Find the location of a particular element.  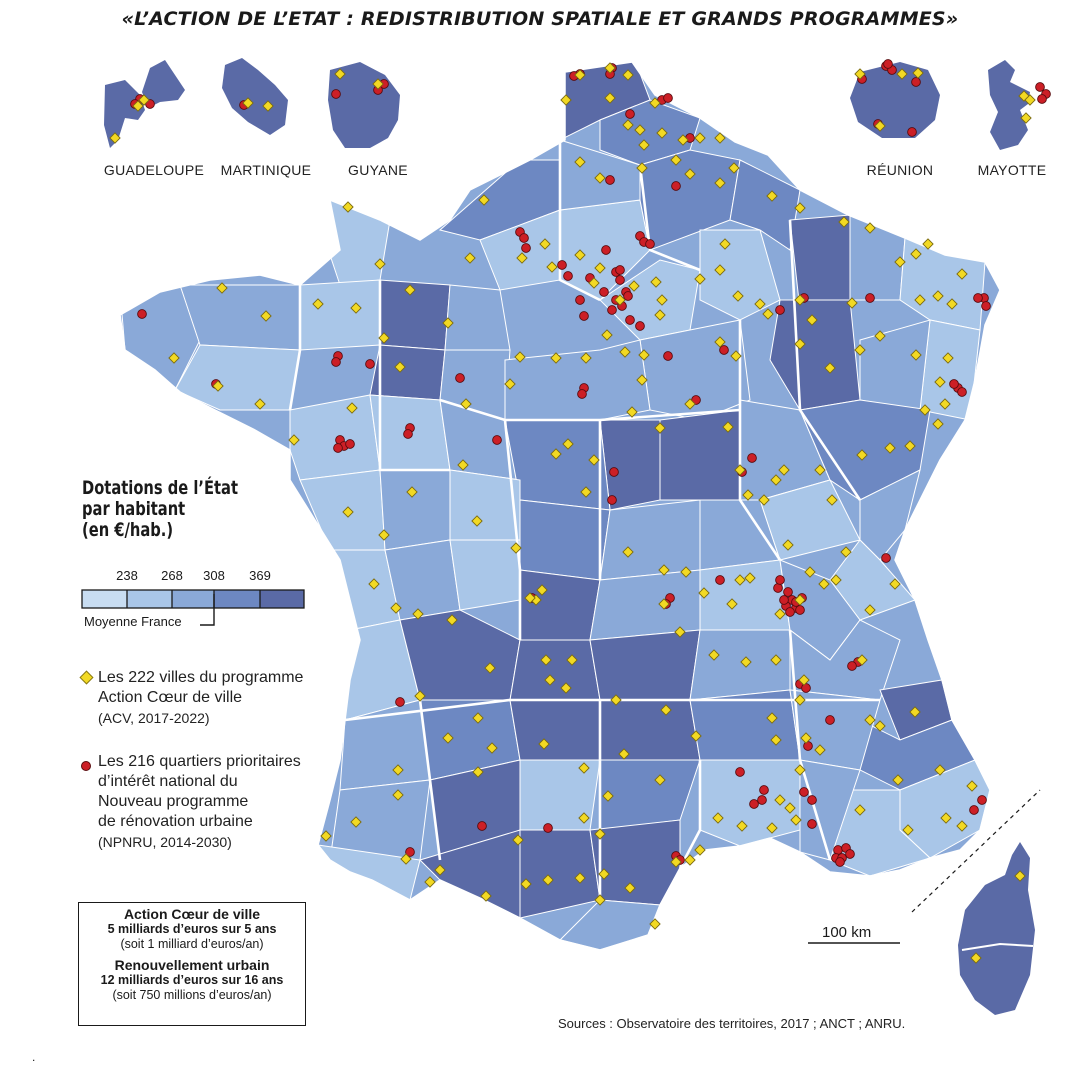

overseas-mayotte is located at coordinates (1009, 105).